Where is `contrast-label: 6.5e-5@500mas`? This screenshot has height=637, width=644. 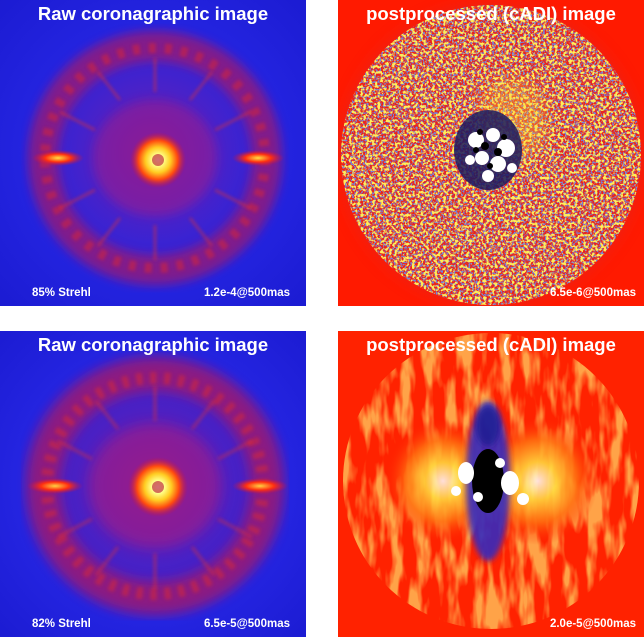
contrast-label: 6.5e-5@500mas is located at coordinates (246, 624).